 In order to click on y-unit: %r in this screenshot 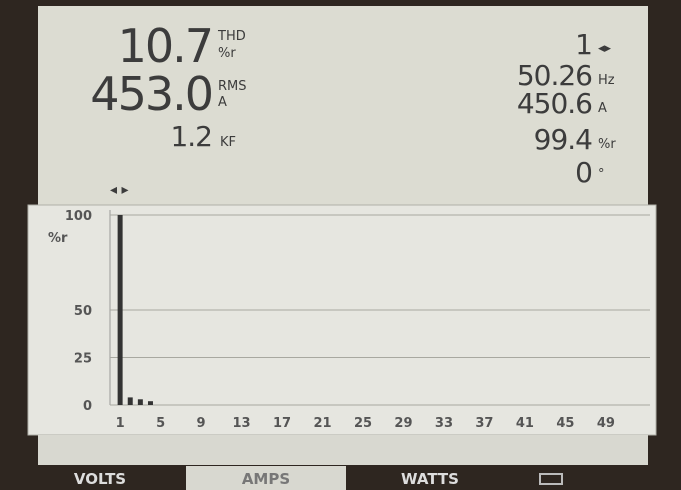, I will do `click(58, 238)`.